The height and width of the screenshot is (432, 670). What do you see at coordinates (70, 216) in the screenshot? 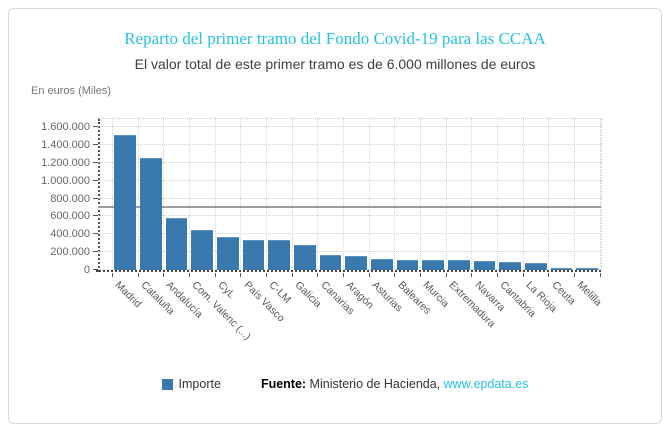
I see `y-axis-tick-label: 600.000` at bounding box center [70, 216].